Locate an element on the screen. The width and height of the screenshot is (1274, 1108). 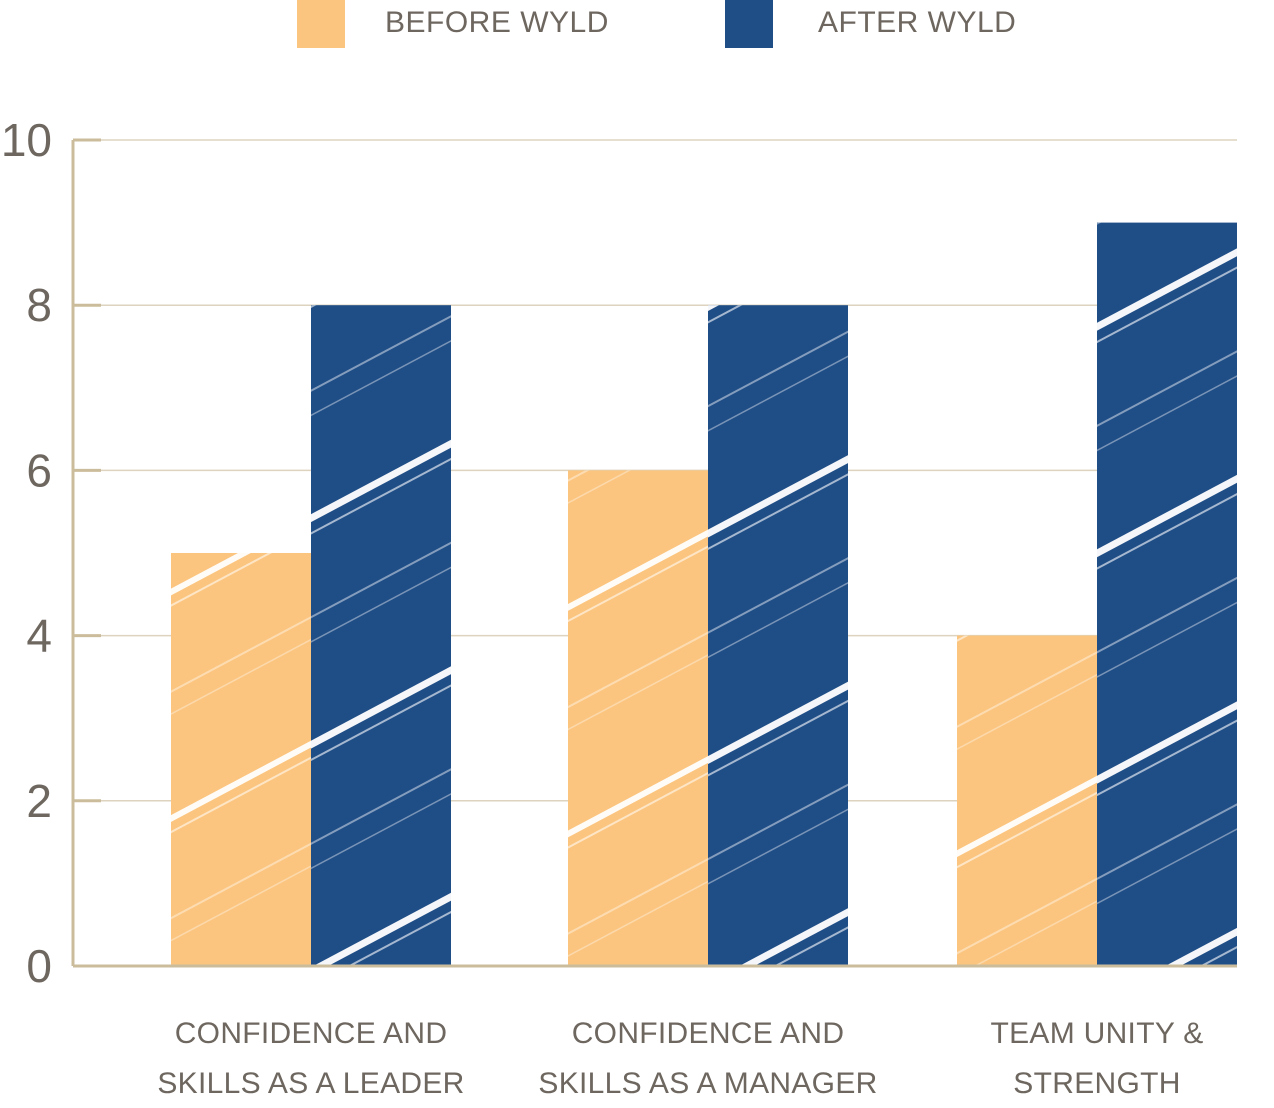
y-tick-label-6: 6 is located at coordinates (39, 470).